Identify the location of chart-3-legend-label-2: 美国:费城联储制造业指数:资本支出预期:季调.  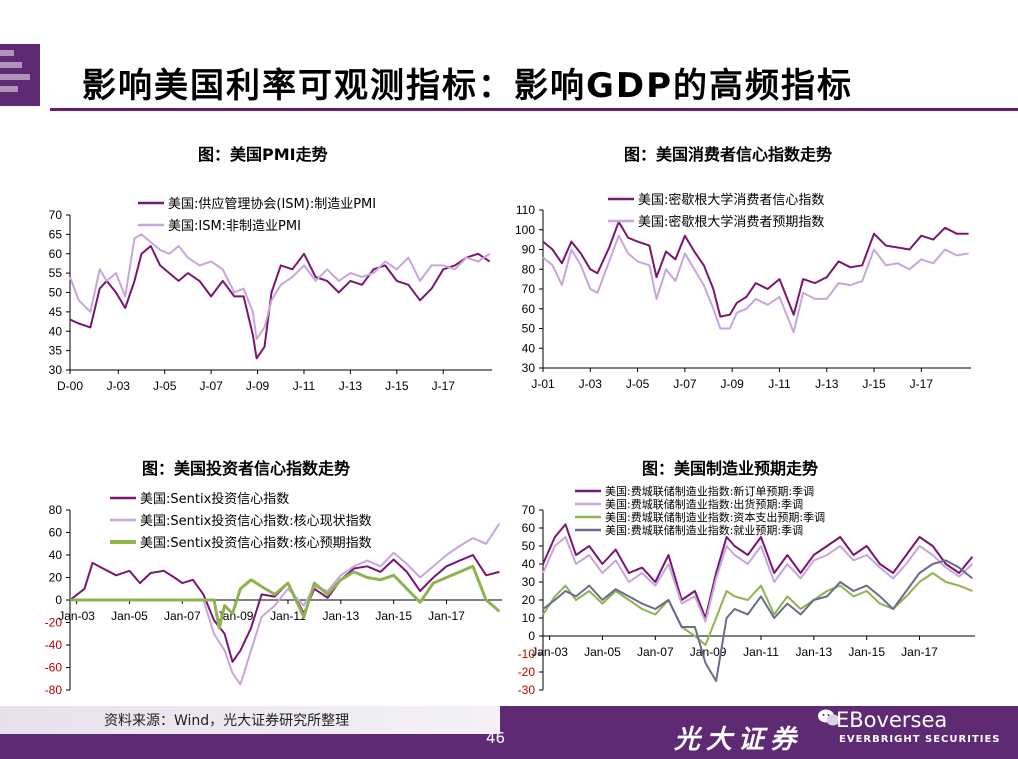
(715, 517).